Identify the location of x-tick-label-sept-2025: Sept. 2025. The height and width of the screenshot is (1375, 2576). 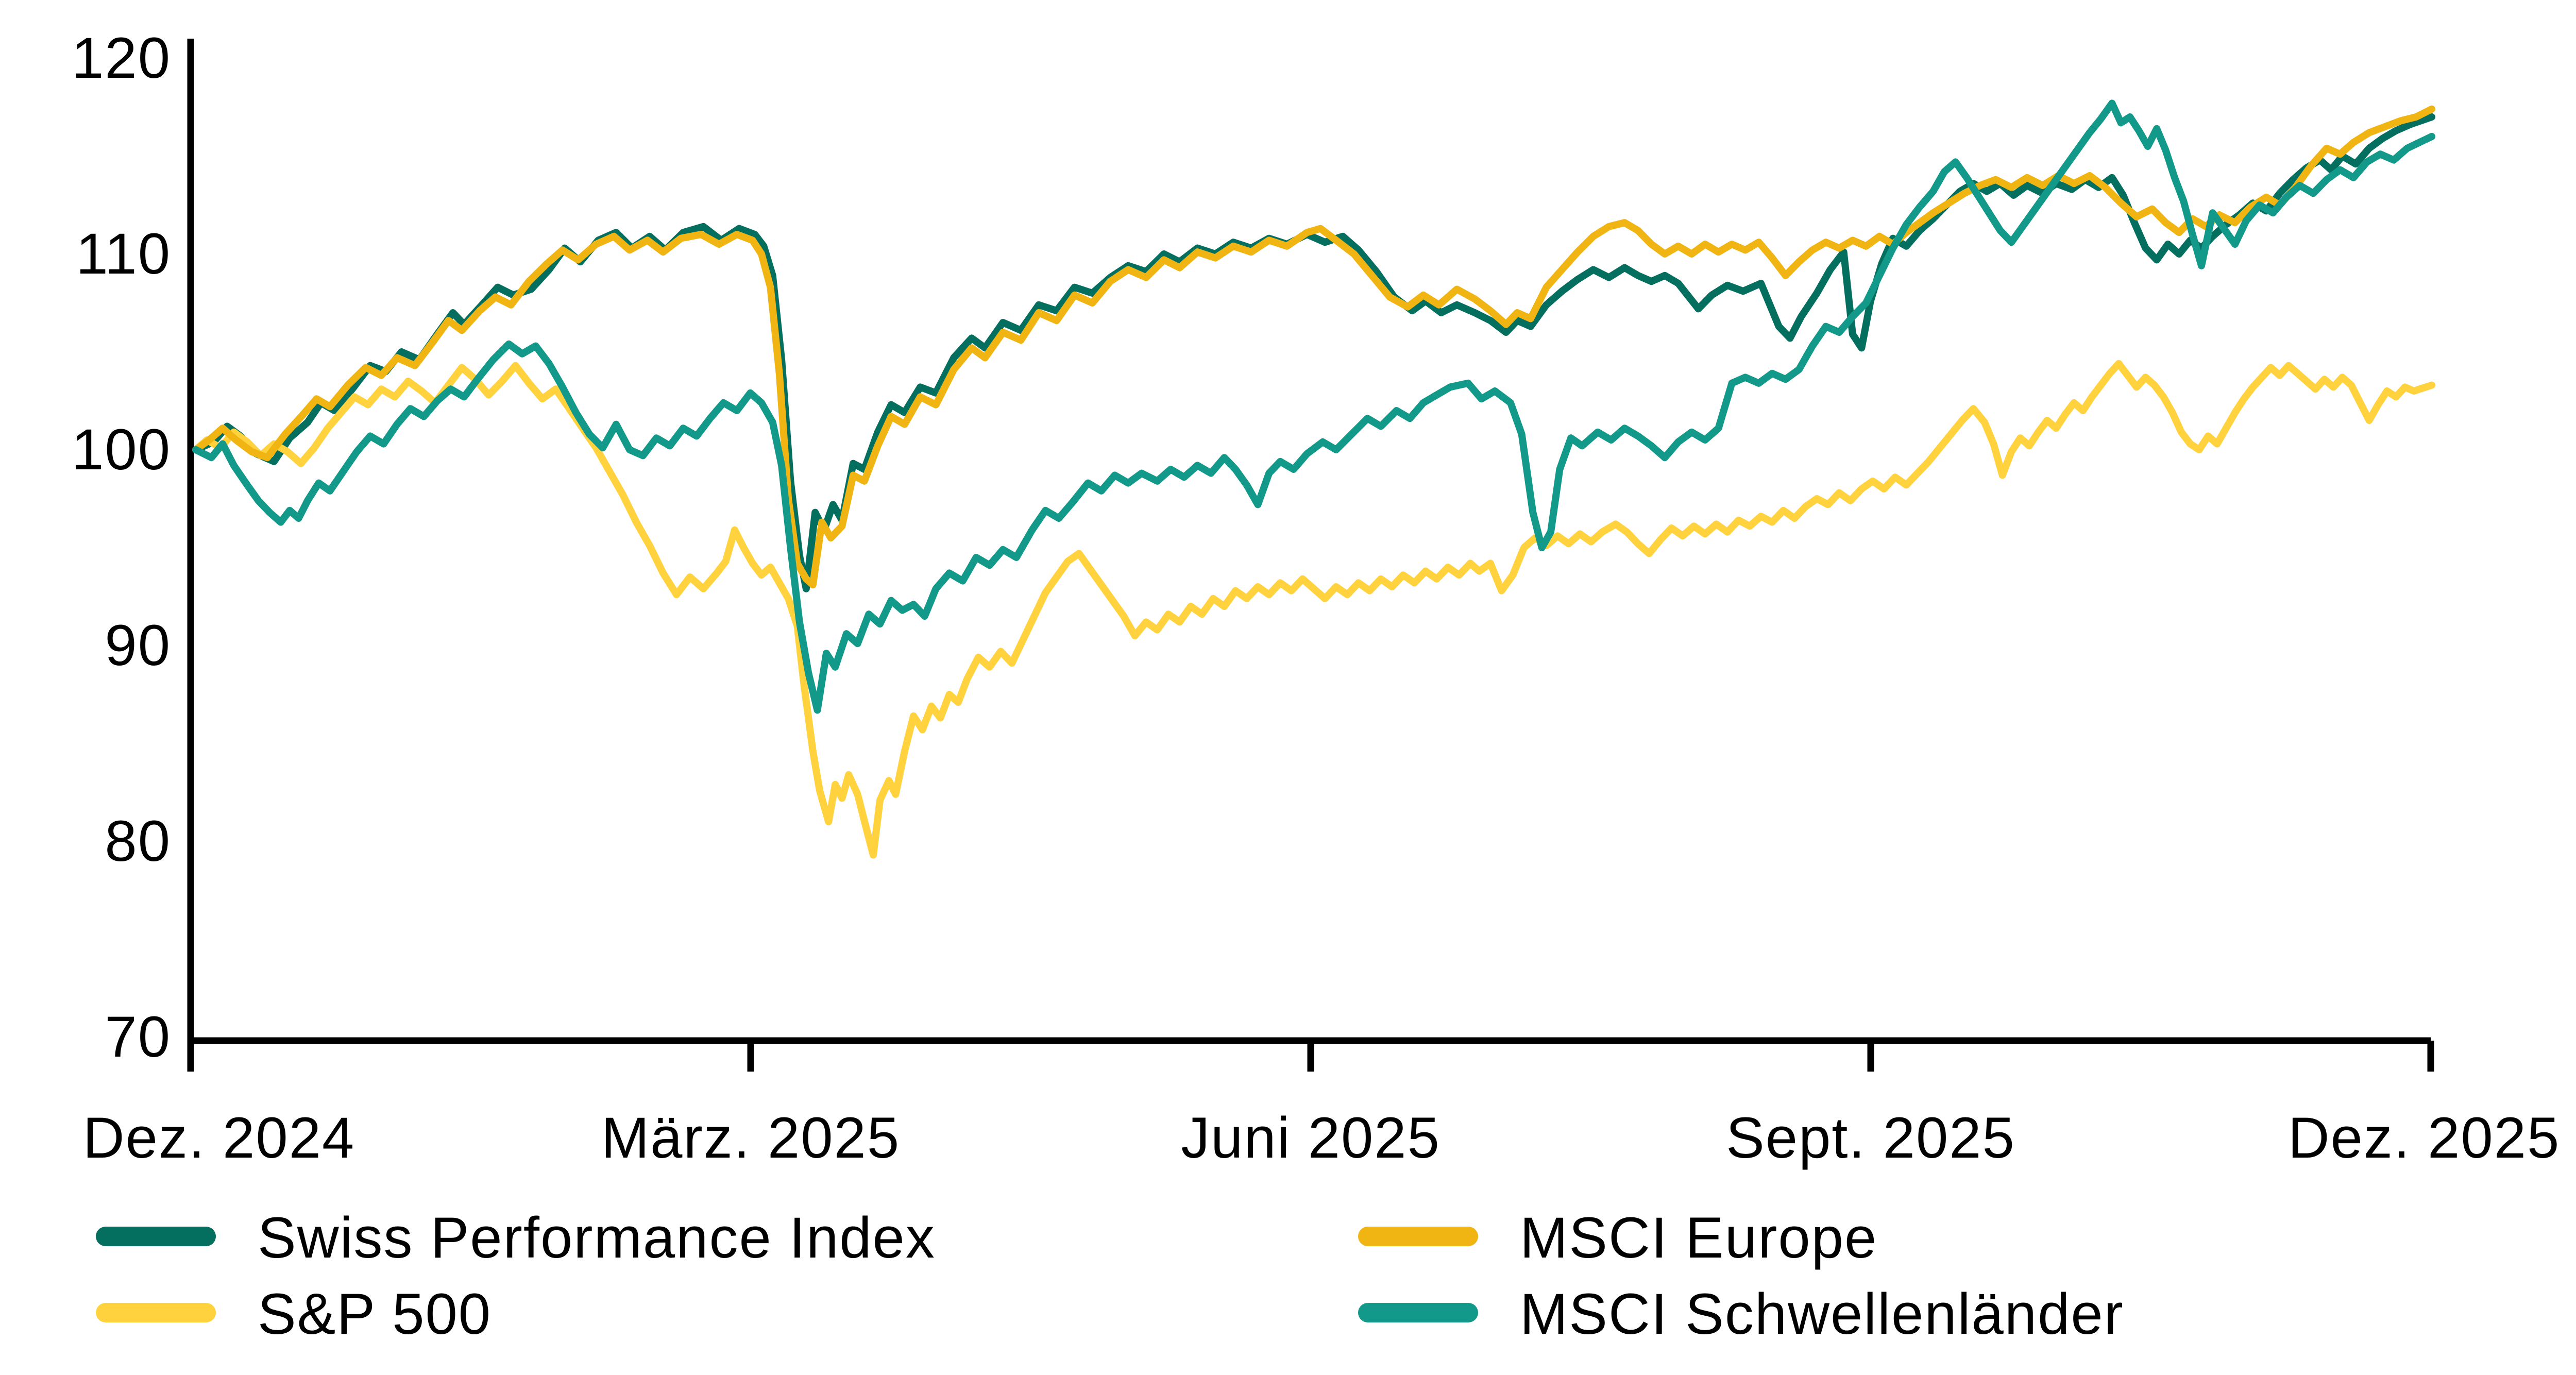
(1870, 1138).